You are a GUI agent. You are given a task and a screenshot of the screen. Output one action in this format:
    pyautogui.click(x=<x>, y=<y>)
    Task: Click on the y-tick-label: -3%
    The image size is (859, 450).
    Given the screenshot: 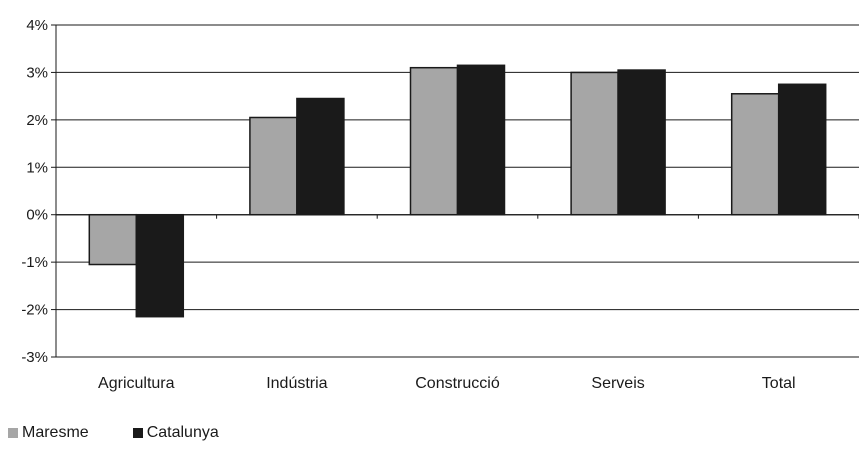 What is the action you would take?
    pyautogui.click(x=34, y=357)
    